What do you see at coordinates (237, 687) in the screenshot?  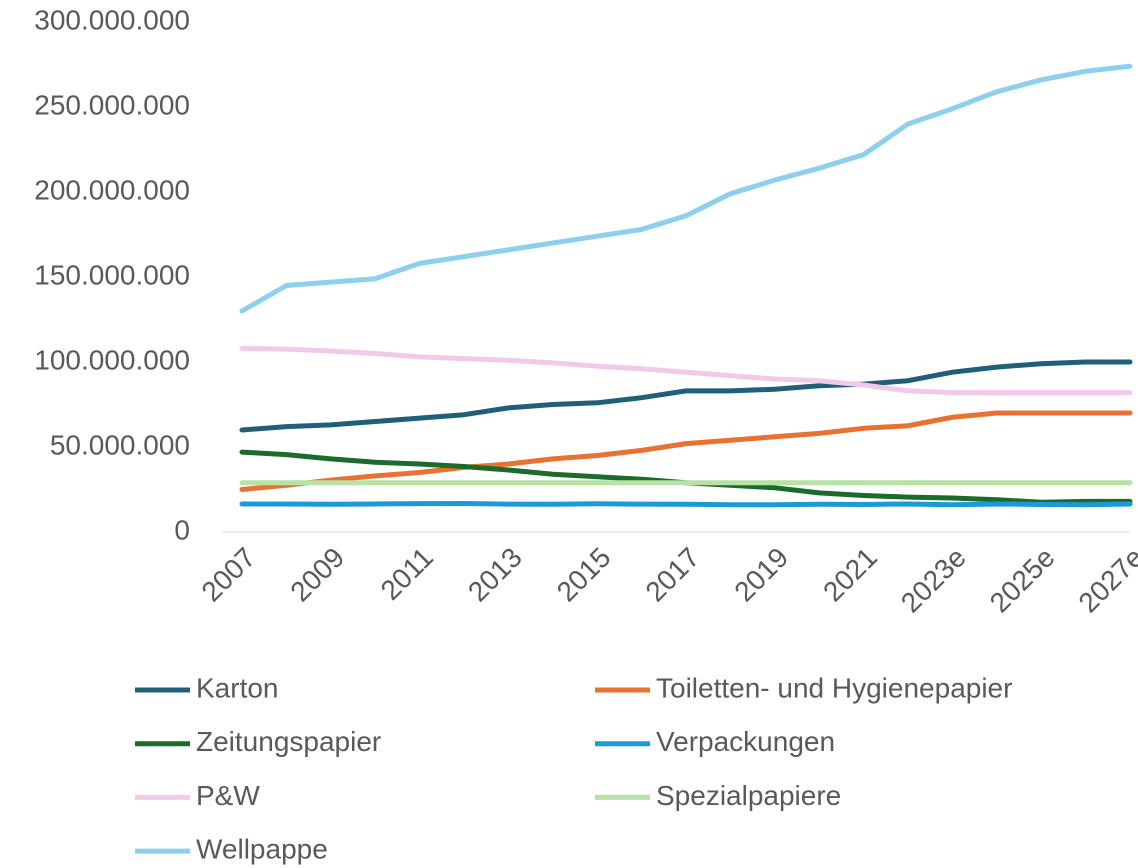 I see `legend-label: Karton` at bounding box center [237, 687].